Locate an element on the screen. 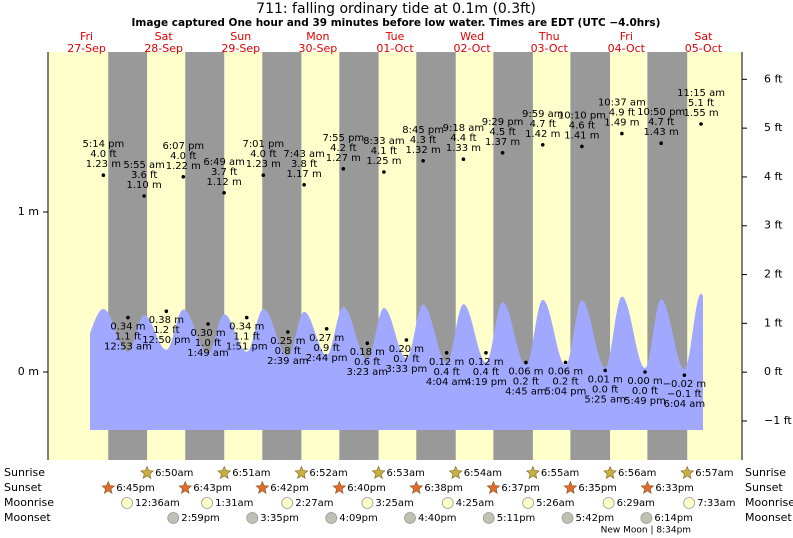 This screenshot has width=793, height=538. sunrise-time: 6:57am is located at coordinates (714, 473).